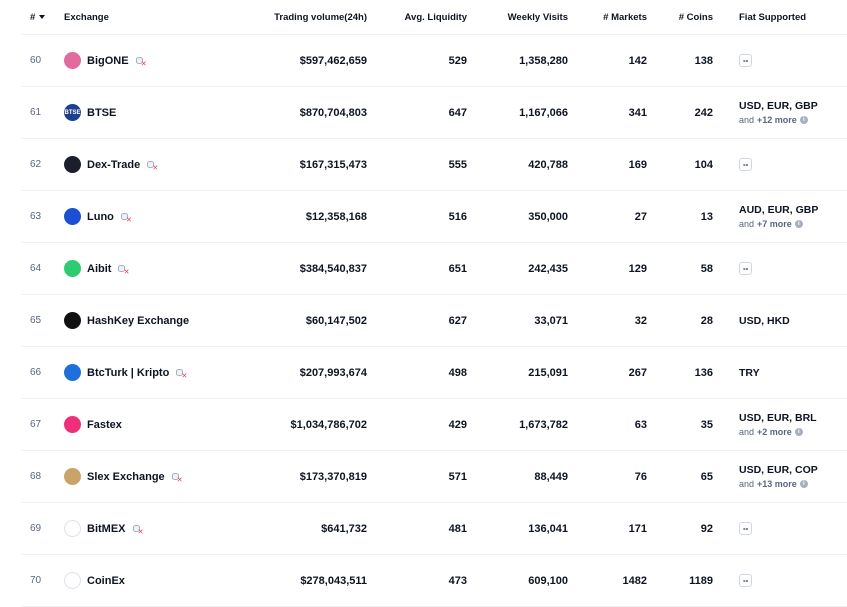 Image resolution: width=847 pixels, height=607 pixels. What do you see at coordinates (777, 484) in the screenshot?
I see `fiat-more-count: +13 more` at bounding box center [777, 484].